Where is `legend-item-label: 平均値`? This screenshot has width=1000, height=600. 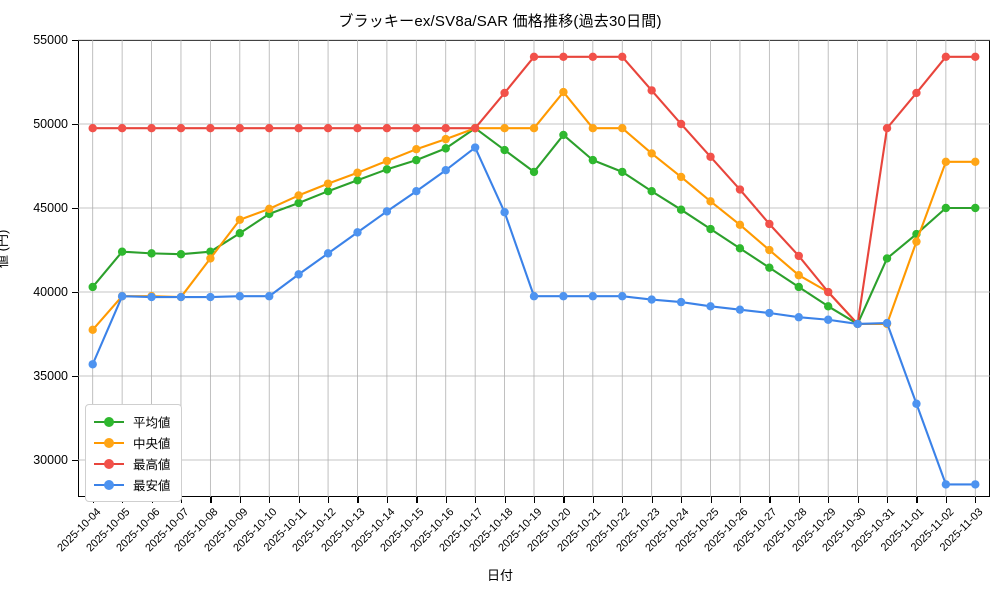
legend-item-label: 平均値 is located at coordinates (152, 423).